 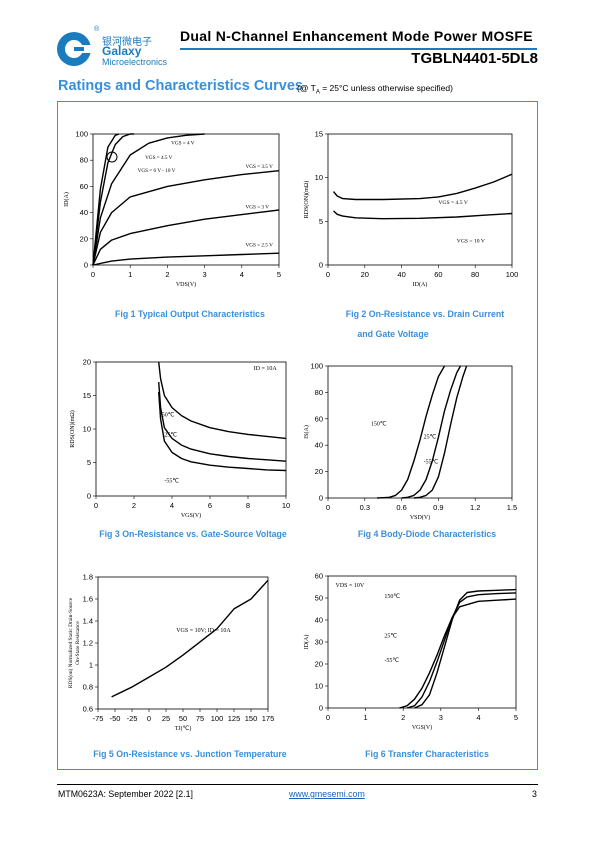 What do you see at coordinates (427, 534) in the screenshot?
I see `caption-fig4: Fig 4 Body-Diode Characteristics` at bounding box center [427, 534].